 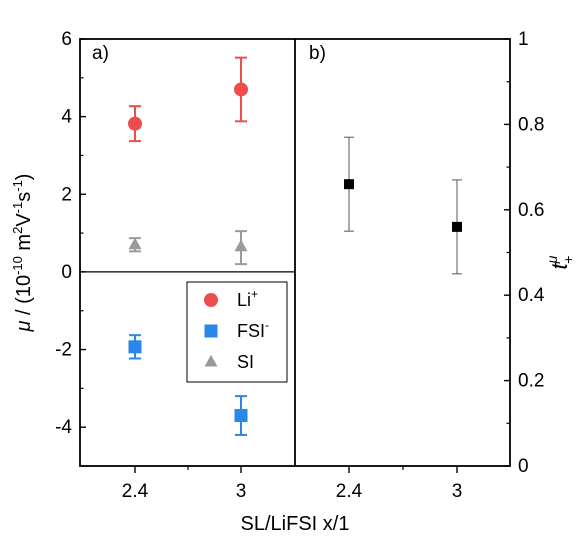 What do you see at coordinates (349, 491) in the screenshot?
I see `x-tick-label-b: 2.4` at bounding box center [349, 491].